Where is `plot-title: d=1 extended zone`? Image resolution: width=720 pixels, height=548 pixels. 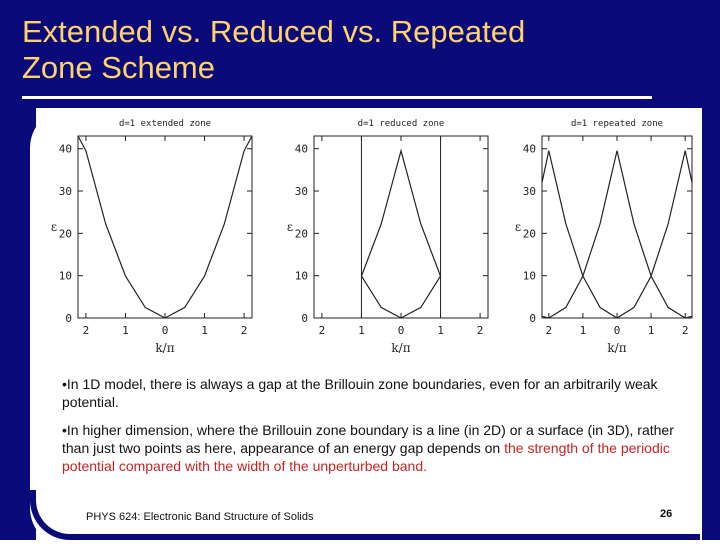
plot-title: d=1 extended zone is located at coordinates (165, 124).